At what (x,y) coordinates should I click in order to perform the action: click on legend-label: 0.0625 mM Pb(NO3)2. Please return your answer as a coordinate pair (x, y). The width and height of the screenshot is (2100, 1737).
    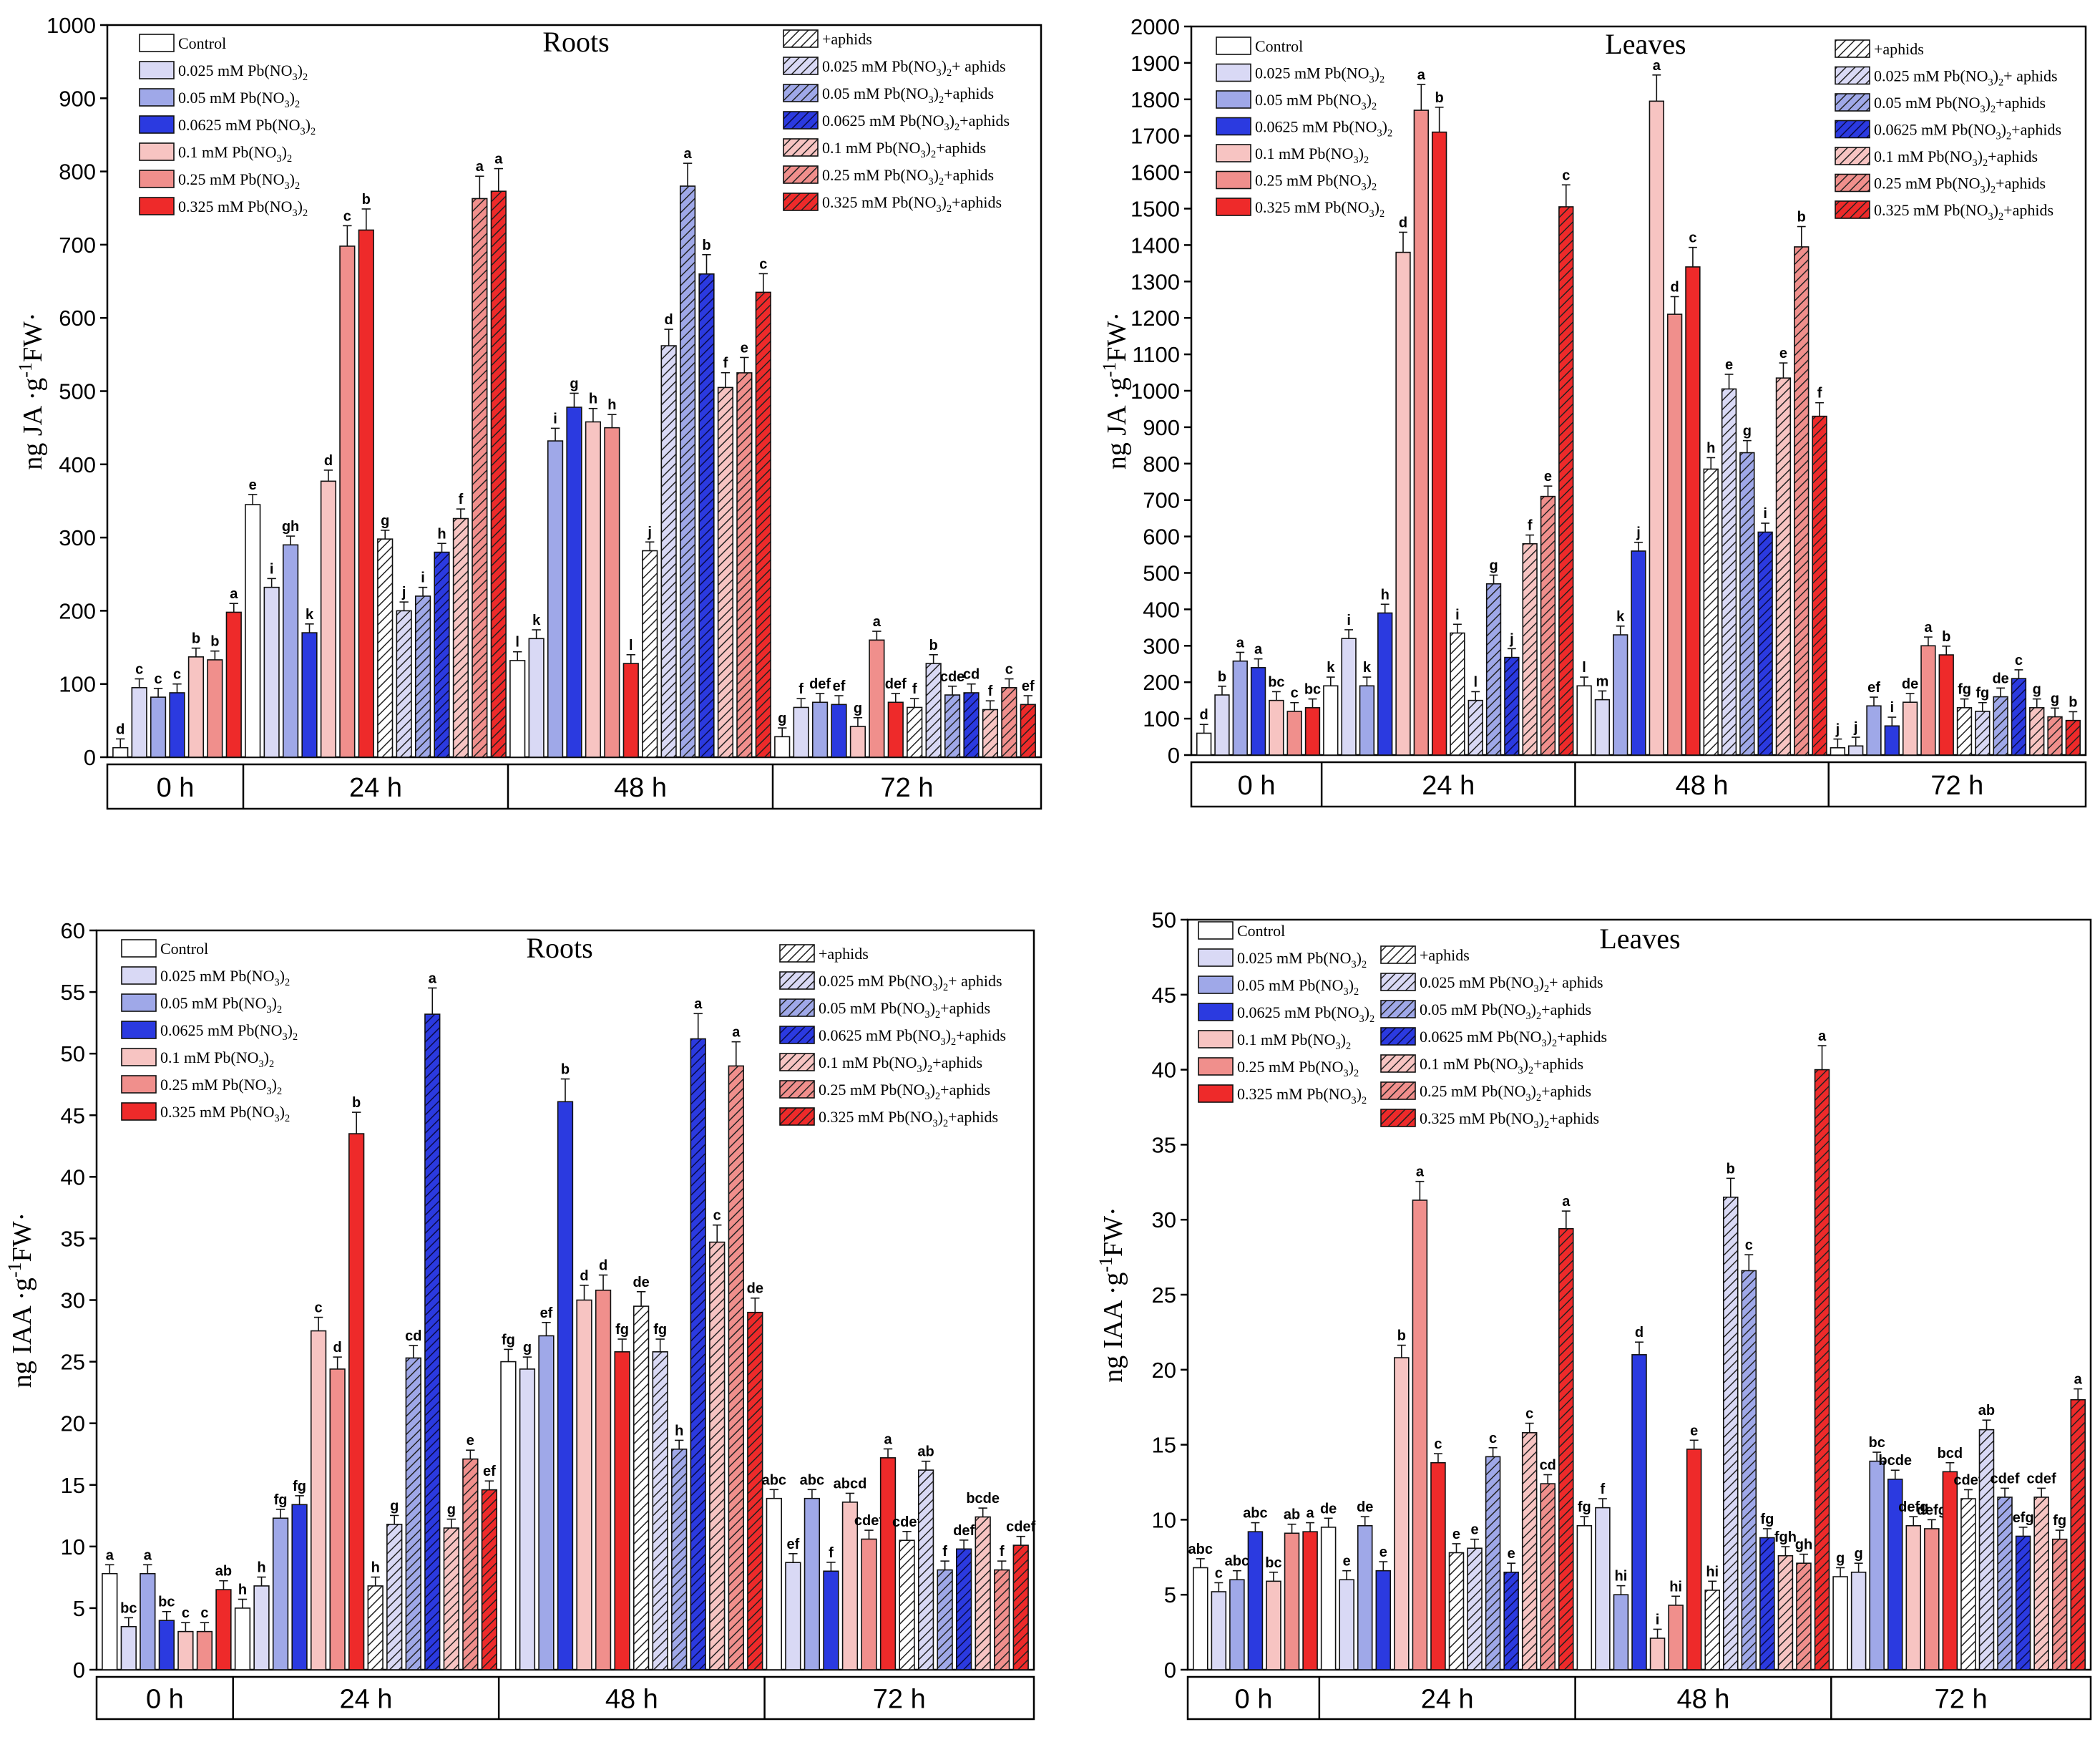
    Looking at the image, I should click on (1305, 1014).